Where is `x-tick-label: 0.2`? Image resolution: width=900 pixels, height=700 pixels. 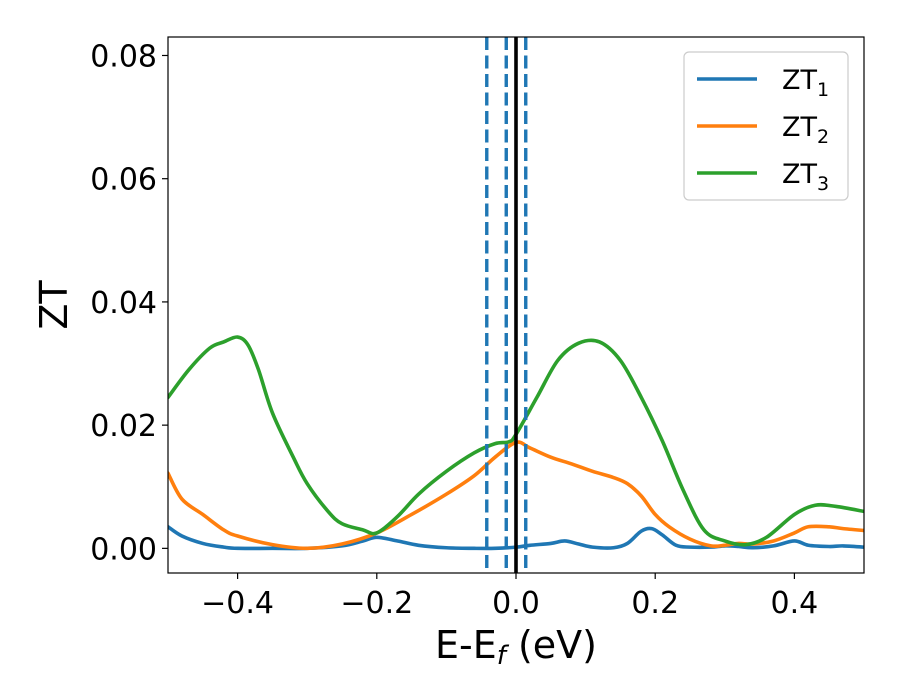
x-tick-label: 0.2 is located at coordinates (655, 603).